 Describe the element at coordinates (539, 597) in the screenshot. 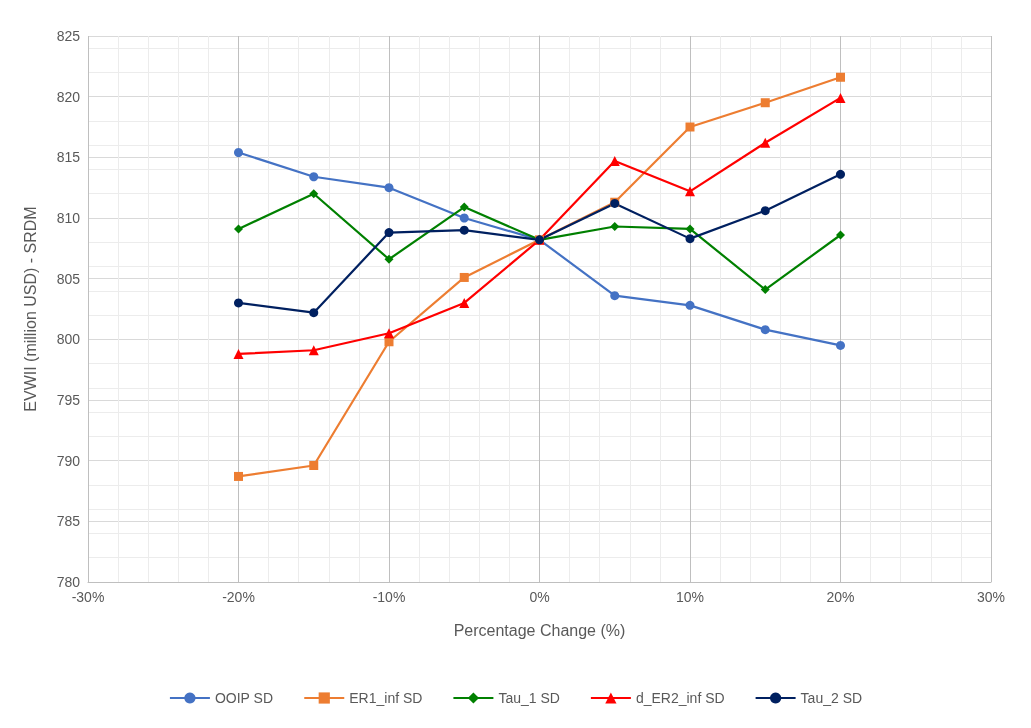

I see `x-tick-label: 0%` at that location.